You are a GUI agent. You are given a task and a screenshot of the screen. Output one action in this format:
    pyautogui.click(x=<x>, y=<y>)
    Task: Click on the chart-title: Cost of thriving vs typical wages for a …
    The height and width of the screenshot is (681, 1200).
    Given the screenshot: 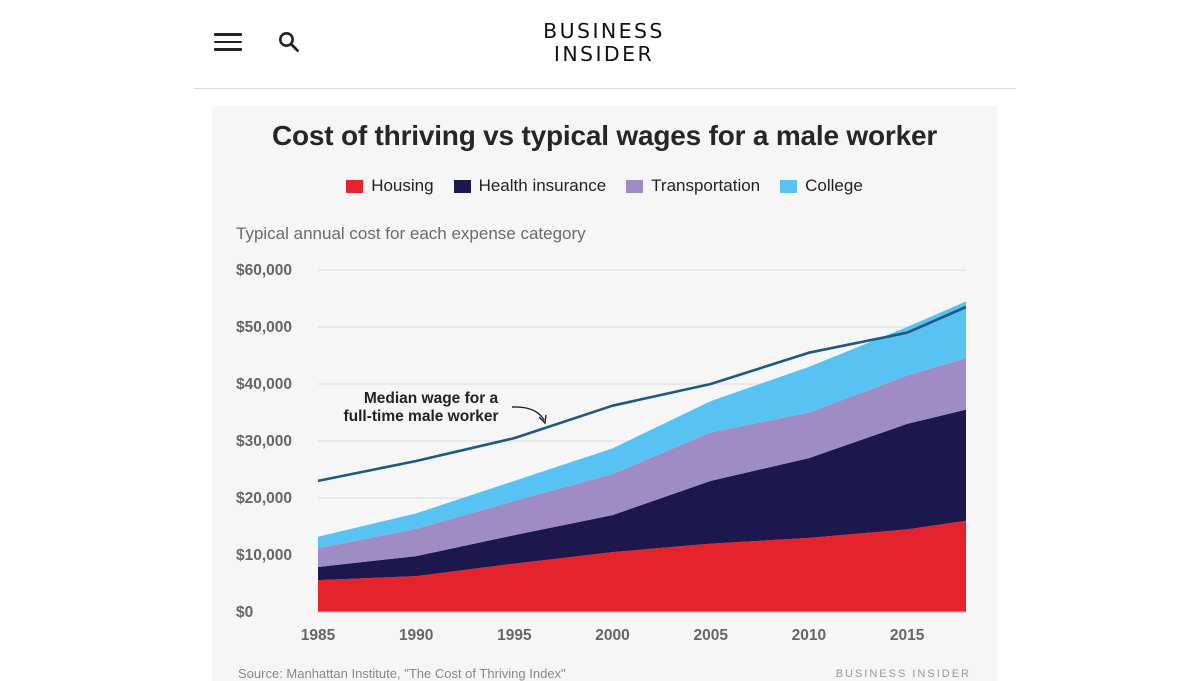 What is the action you would take?
    pyautogui.click(x=604, y=135)
    